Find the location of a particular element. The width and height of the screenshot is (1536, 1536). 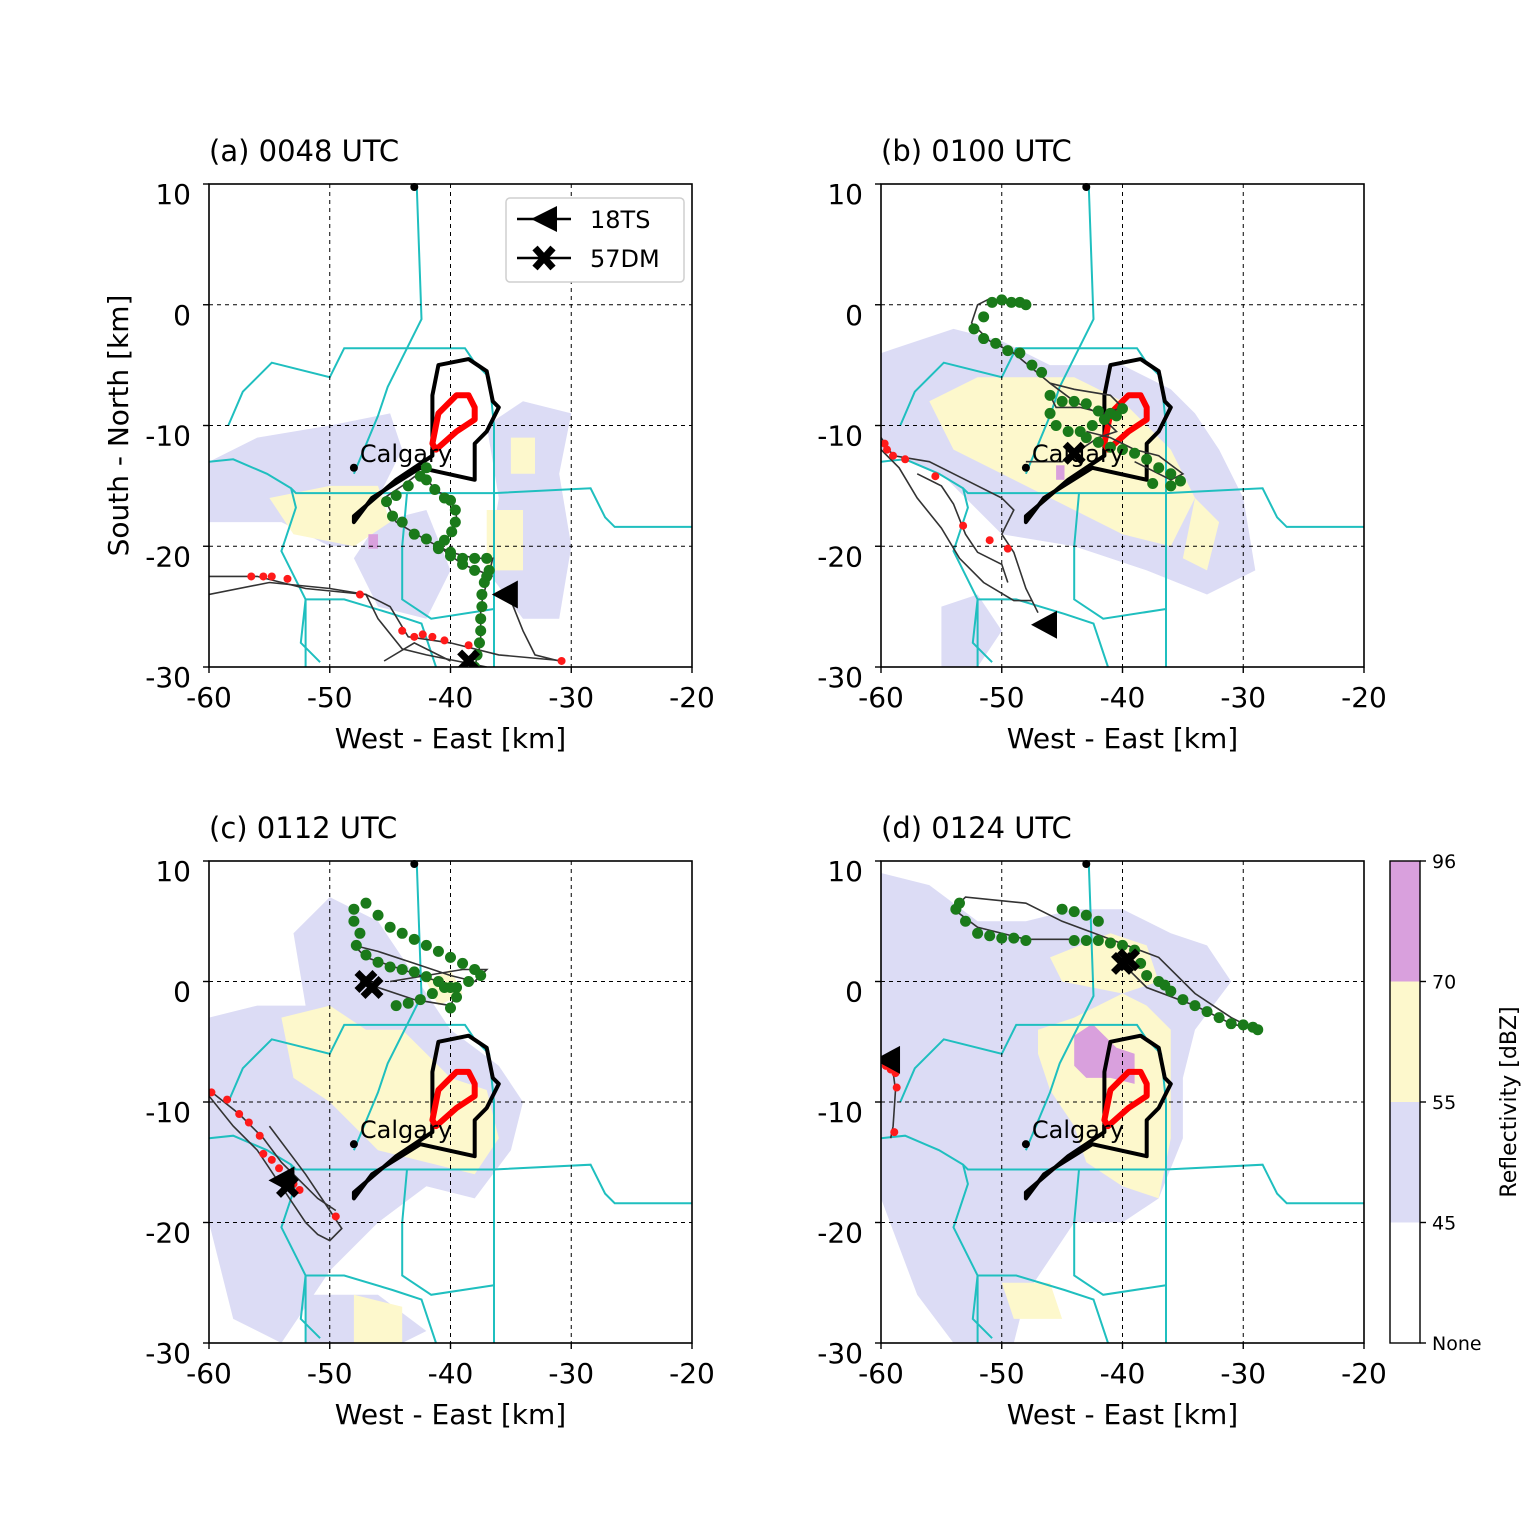

colorbar: None 45 55 70 96 Reflectivity [dBZ] is located at coordinates (1455, 1103).